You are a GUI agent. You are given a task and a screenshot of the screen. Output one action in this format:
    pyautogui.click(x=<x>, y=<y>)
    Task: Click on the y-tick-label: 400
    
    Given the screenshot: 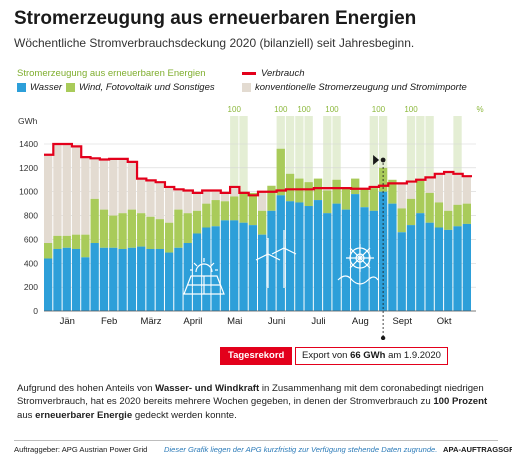 What is the action you would take?
    pyautogui.click(x=31, y=263)
    